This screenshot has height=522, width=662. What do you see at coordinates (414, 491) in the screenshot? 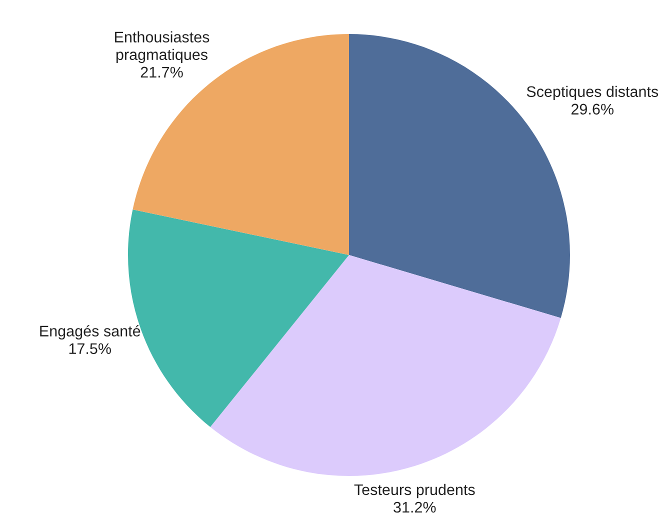
I see `slice-label: Testeurs prudents` at bounding box center [414, 491].